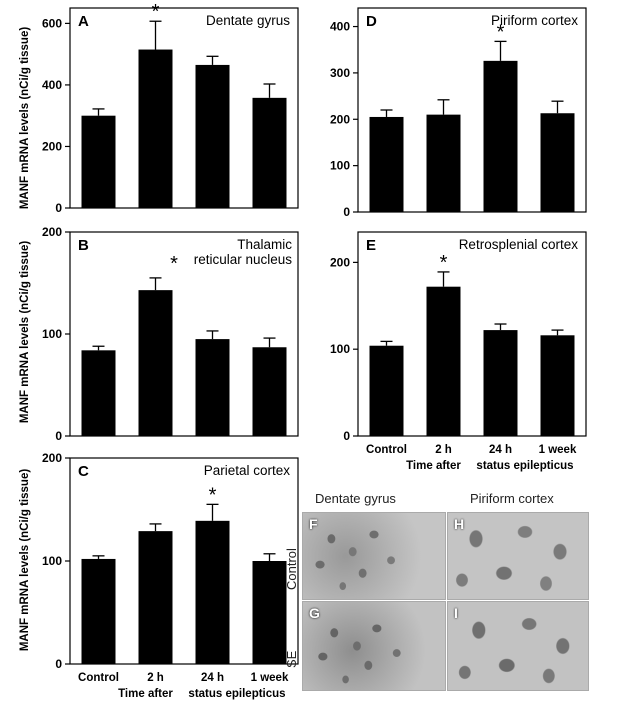 This screenshot has height=714, width=624. What do you see at coordinates (371, 21) in the screenshot?
I see `panel-letter: D` at bounding box center [371, 21].